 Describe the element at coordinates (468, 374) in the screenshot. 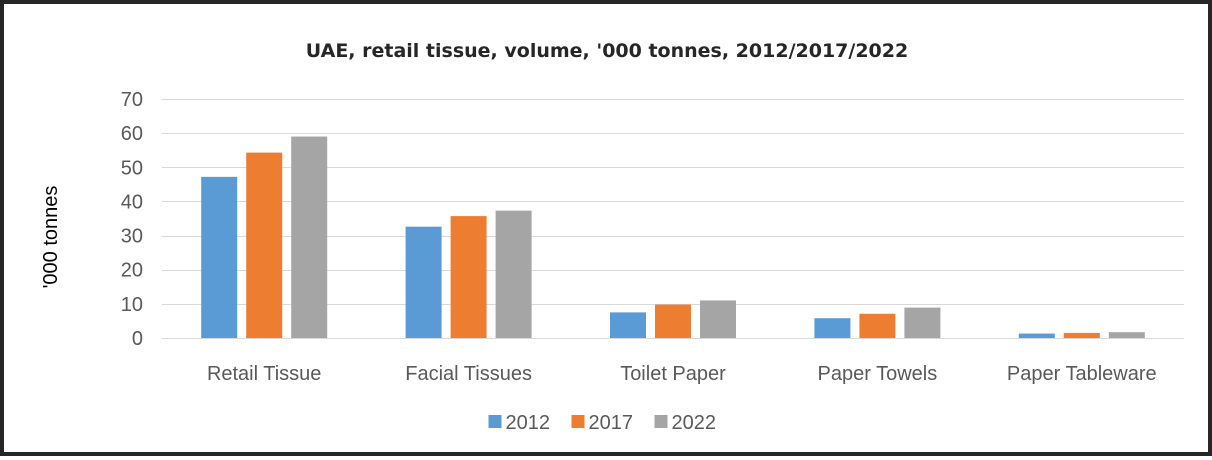

I see `x-category-label: Facial Tissues` at that location.